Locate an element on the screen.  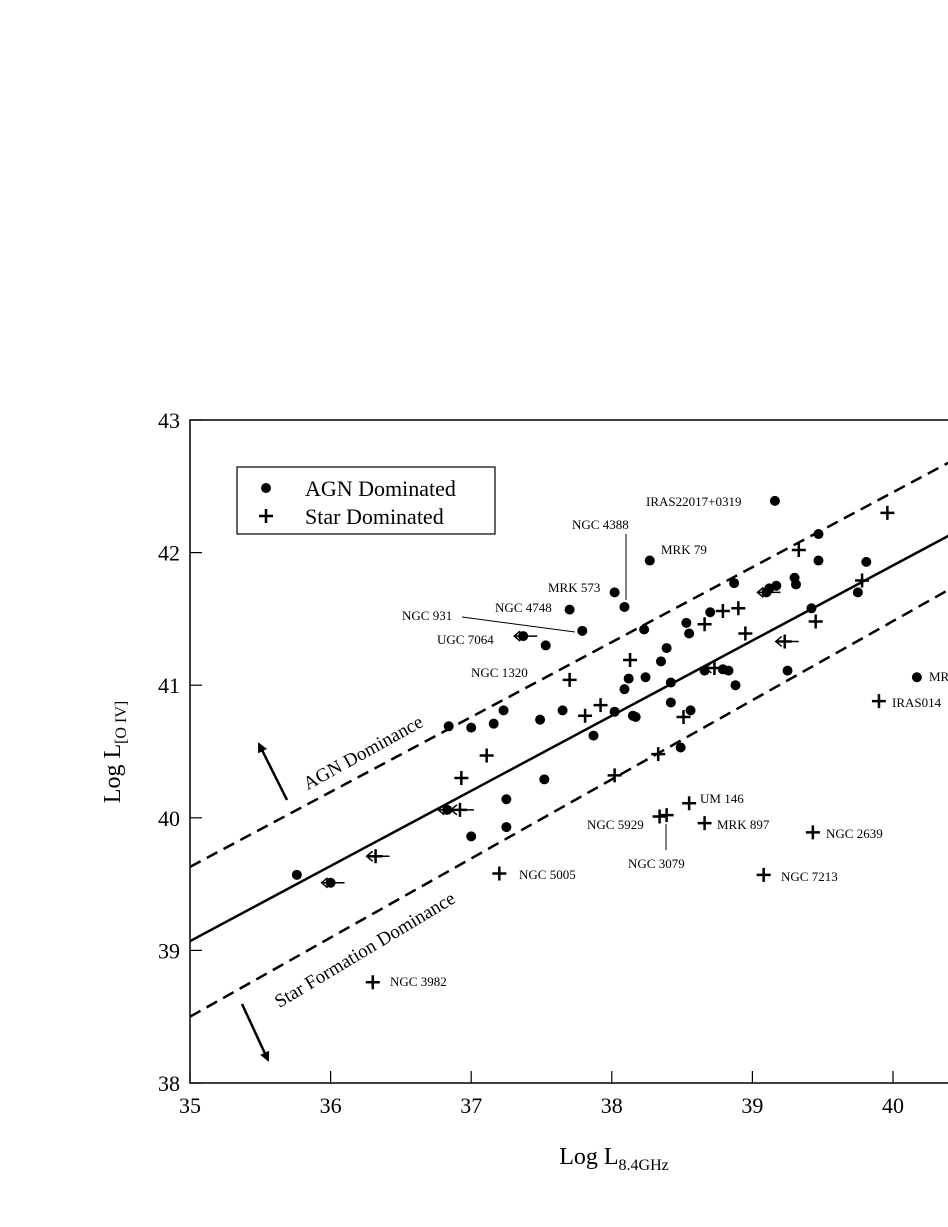
annotation: UGC 7064 is located at coordinates (465, 639).